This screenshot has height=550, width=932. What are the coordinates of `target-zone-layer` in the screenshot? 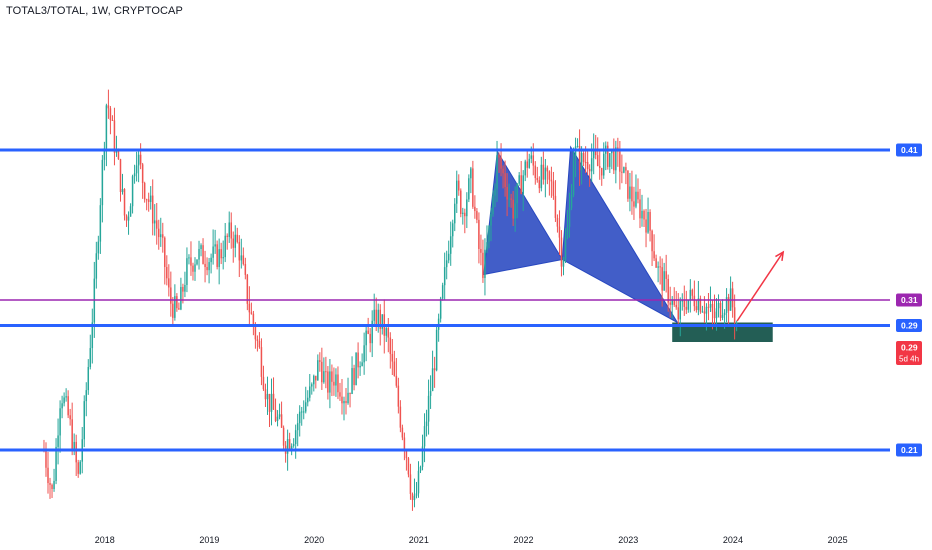 It's located at (722, 332).